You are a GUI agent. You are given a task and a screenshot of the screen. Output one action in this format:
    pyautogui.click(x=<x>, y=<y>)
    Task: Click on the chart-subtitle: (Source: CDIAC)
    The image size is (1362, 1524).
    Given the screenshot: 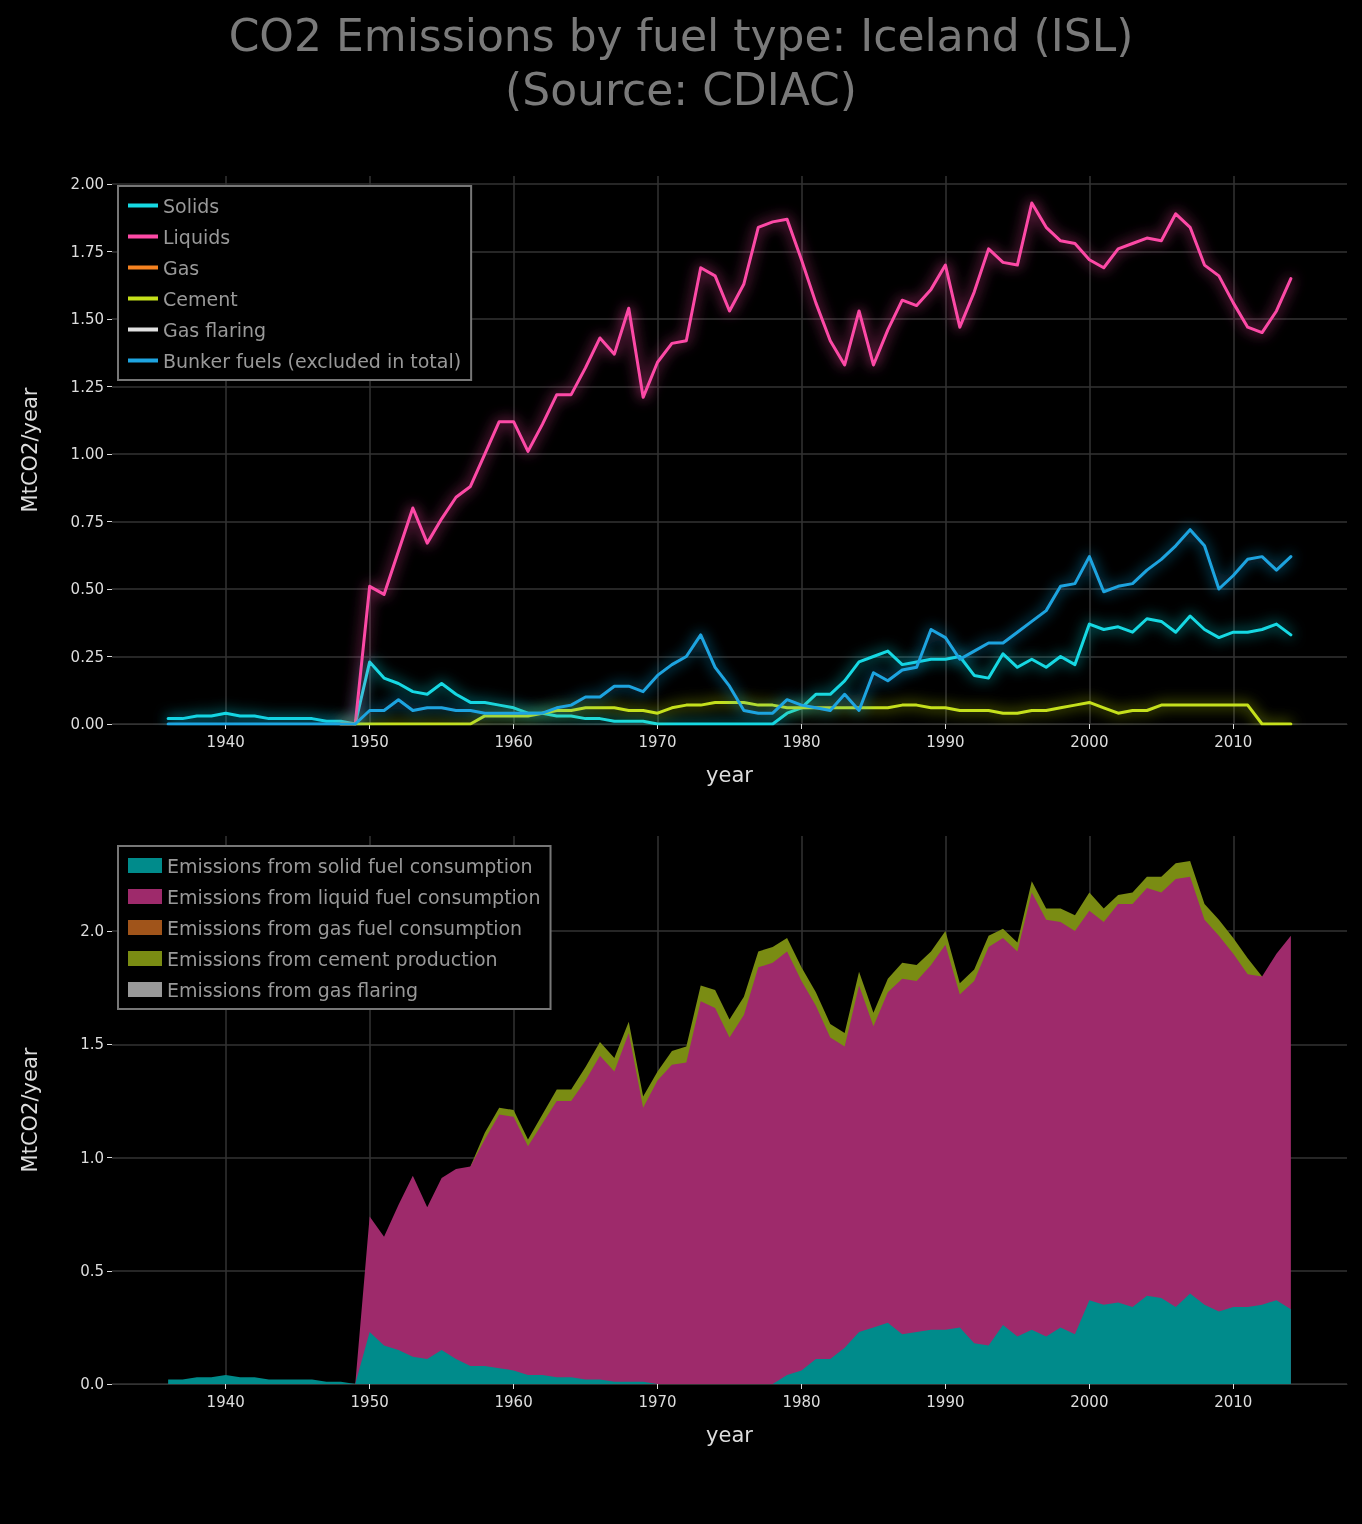 What is the action you would take?
    pyautogui.click(x=681, y=89)
    